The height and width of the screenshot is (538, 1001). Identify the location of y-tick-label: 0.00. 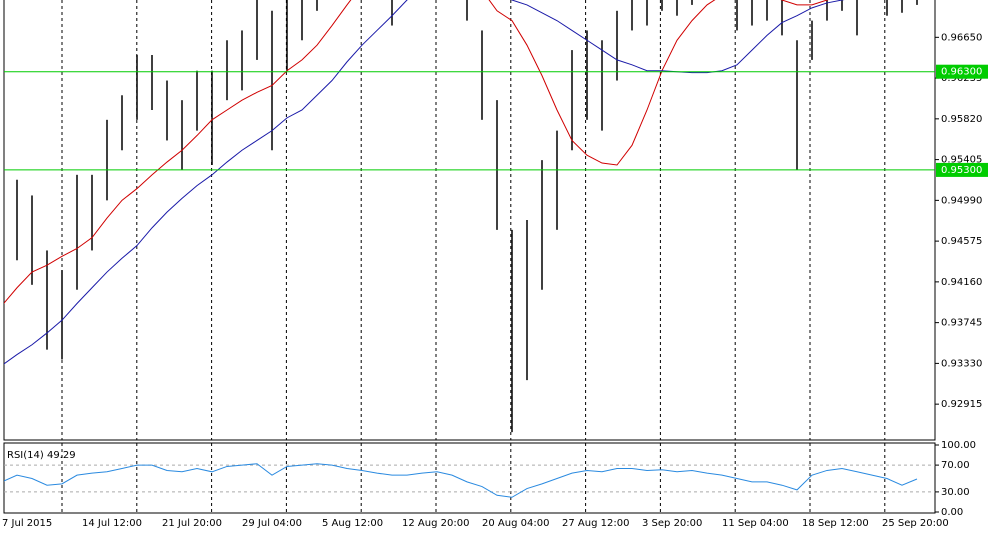
(952, 512).